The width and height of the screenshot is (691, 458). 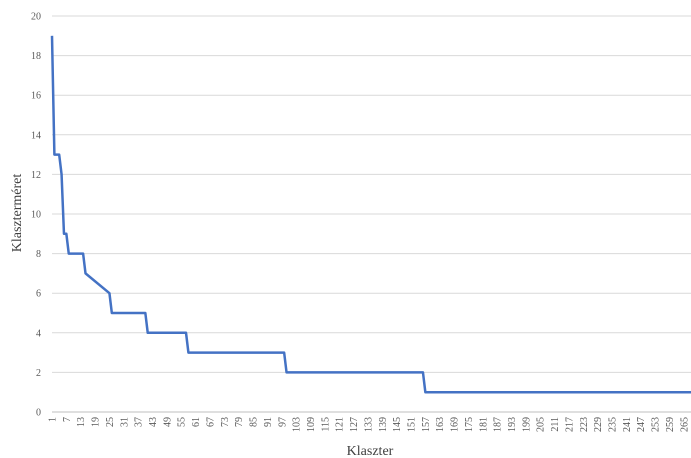 What do you see at coordinates (36, 96) in the screenshot?
I see `y-tick-label: 16` at bounding box center [36, 96].